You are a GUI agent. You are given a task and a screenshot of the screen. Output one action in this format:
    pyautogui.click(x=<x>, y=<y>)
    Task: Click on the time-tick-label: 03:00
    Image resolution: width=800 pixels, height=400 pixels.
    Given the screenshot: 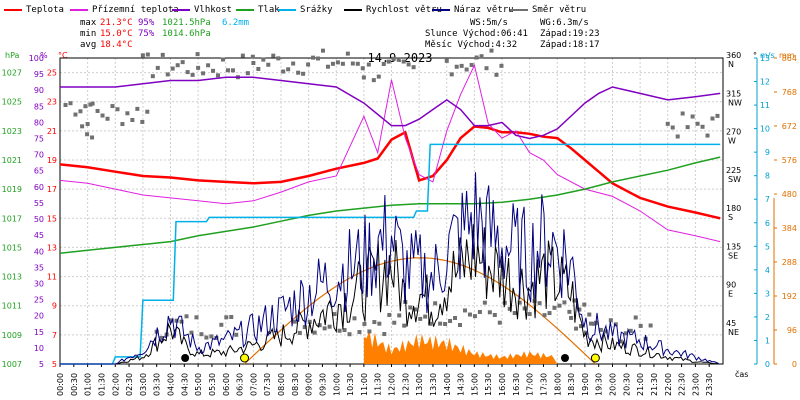 What is the action you would take?
    pyautogui.click(x=143, y=384)
    